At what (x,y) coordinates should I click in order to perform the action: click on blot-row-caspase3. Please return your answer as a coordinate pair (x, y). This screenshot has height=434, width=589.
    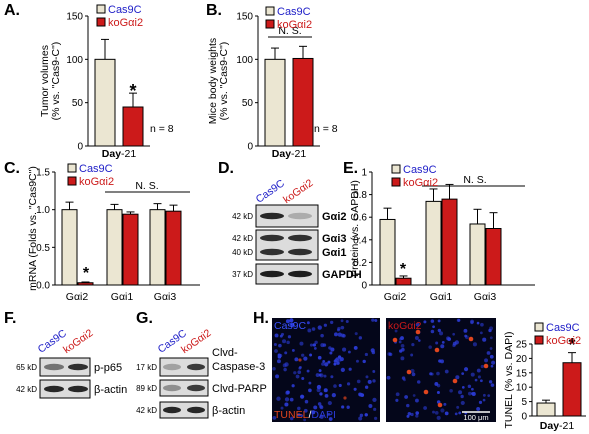
    Looking at the image, I should click on (184, 367).